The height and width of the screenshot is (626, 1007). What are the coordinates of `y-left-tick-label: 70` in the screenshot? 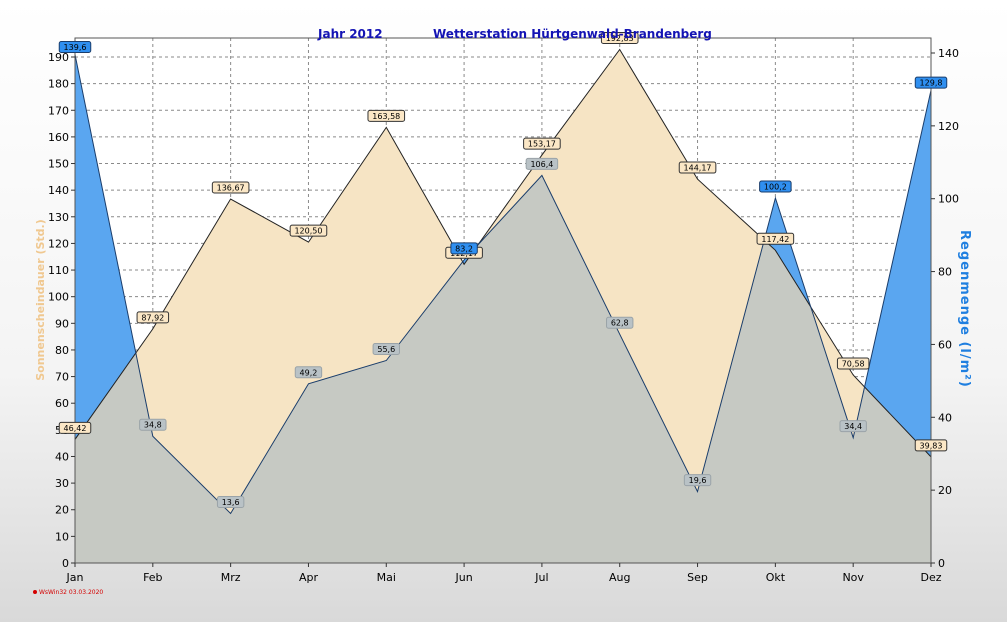 It's located at (62, 377).